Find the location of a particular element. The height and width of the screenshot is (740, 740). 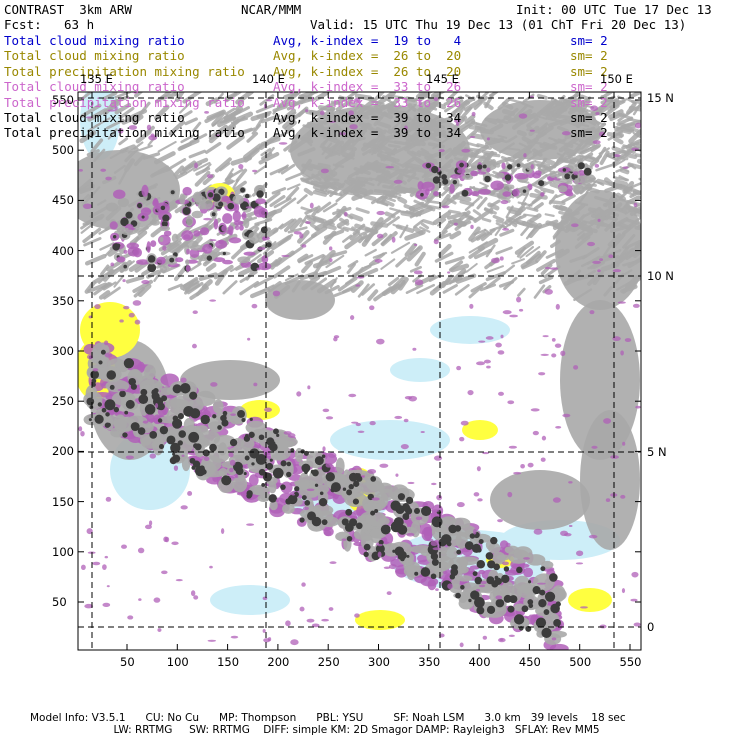

longitude-label: 150 E is located at coordinates (616, 79).